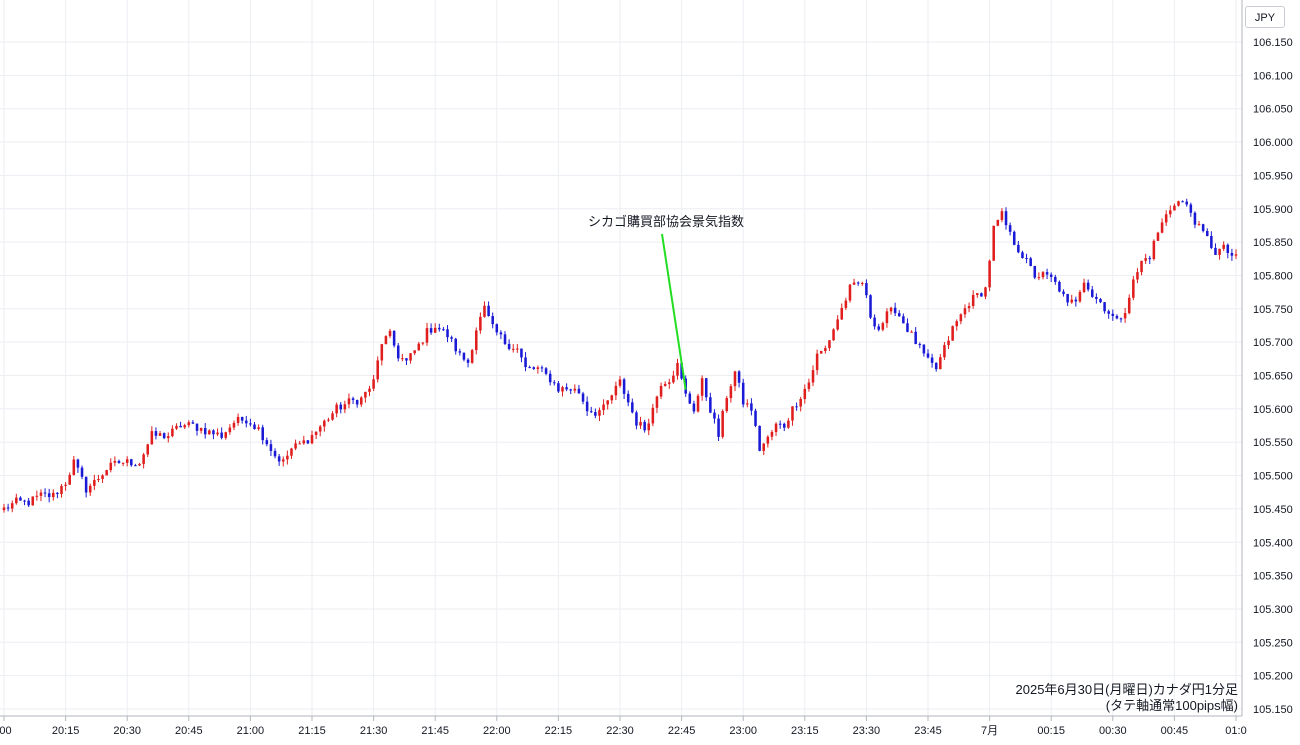 Image resolution: width=1300 pixels, height=745 pixels. What do you see at coordinates (620, 731) in the screenshot?
I see `x-tick-label: 22:30` at bounding box center [620, 731].